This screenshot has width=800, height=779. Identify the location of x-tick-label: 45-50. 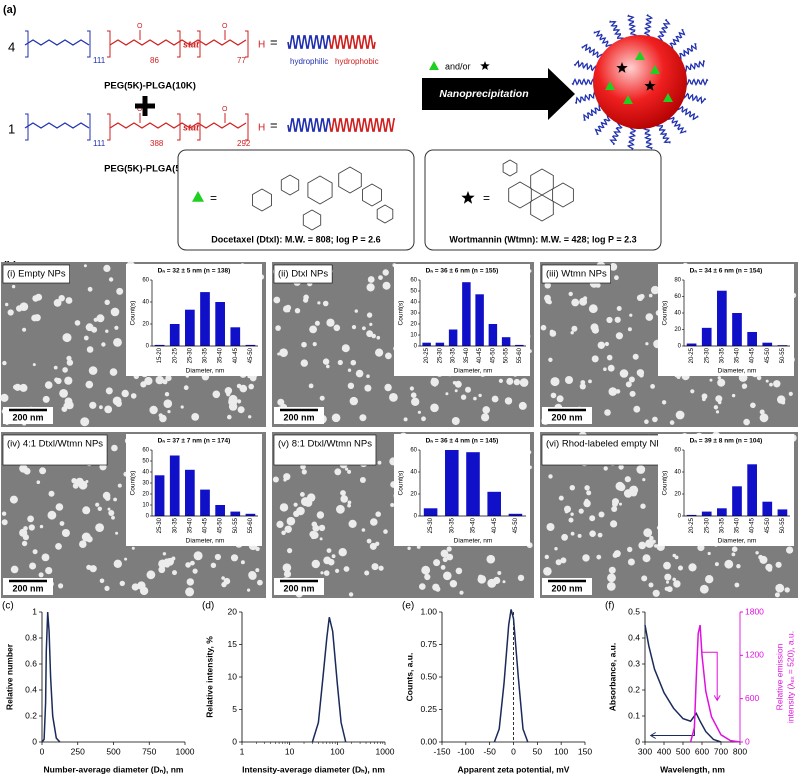
(251, 355).